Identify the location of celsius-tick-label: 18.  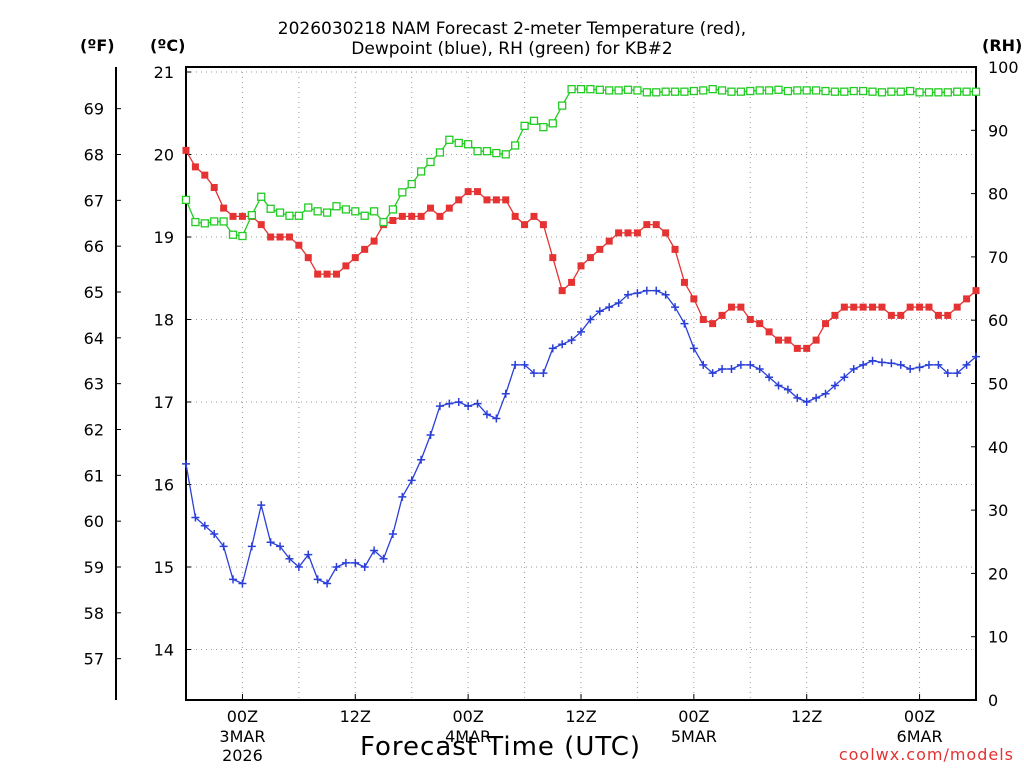
(164, 320).